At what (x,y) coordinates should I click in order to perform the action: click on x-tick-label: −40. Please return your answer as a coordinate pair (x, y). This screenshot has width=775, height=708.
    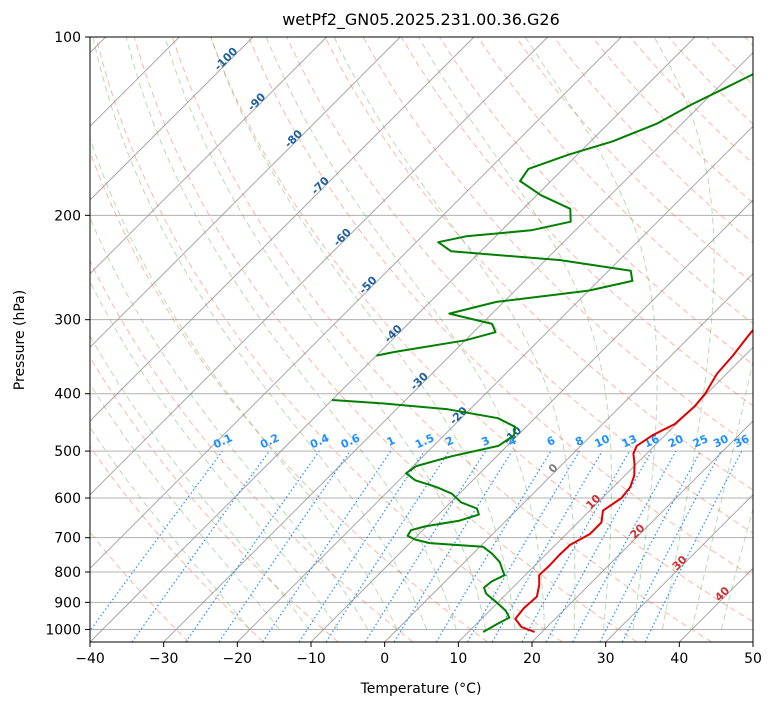
    Looking at the image, I should click on (90, 659).